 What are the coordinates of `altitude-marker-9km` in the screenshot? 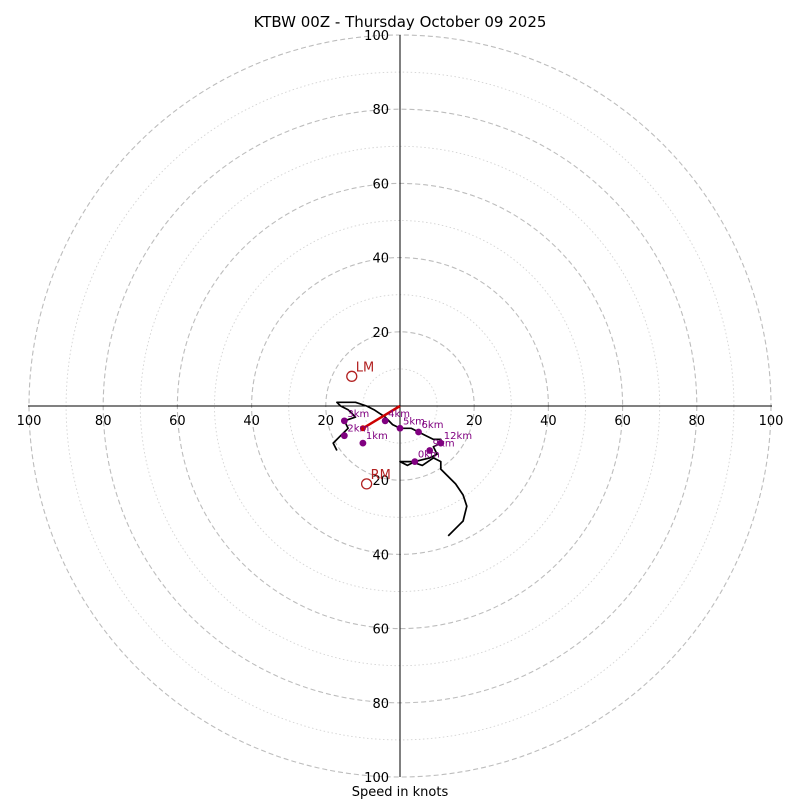 It's located at (430, 450).